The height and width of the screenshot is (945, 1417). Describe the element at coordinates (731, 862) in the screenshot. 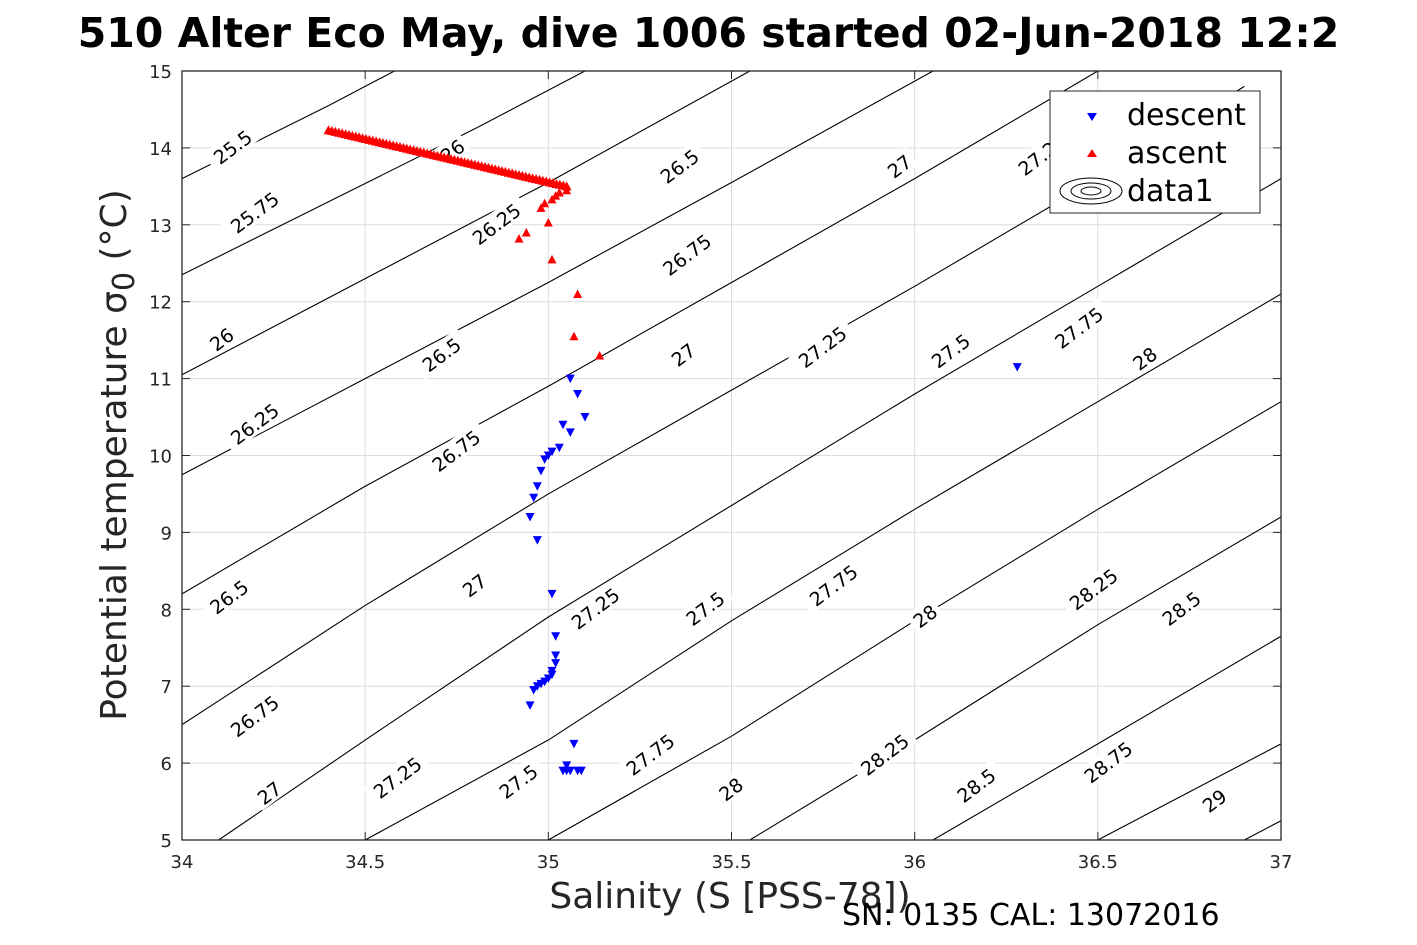

I see `x-tick-label: 35.5` at that location.